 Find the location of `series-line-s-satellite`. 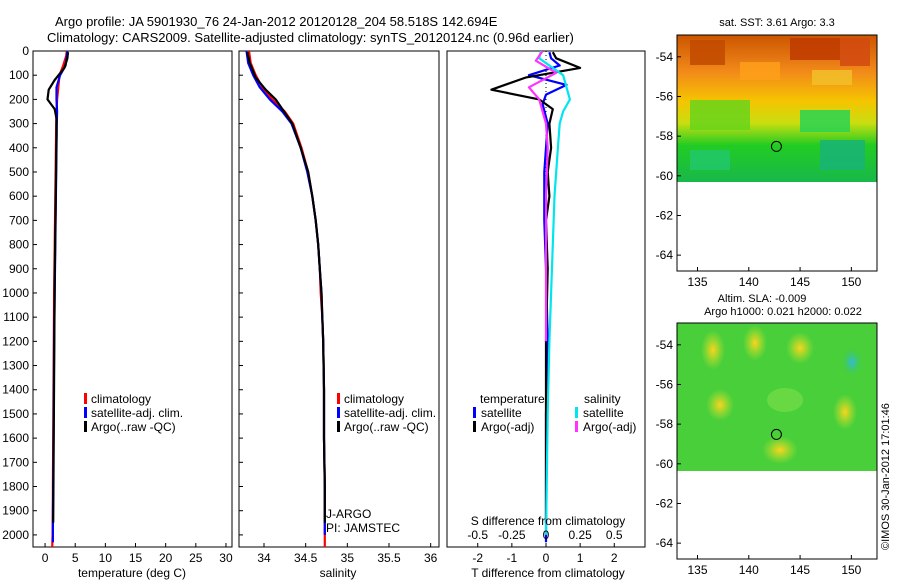

series-line-s-satellite is located at coordinates (555, 293).